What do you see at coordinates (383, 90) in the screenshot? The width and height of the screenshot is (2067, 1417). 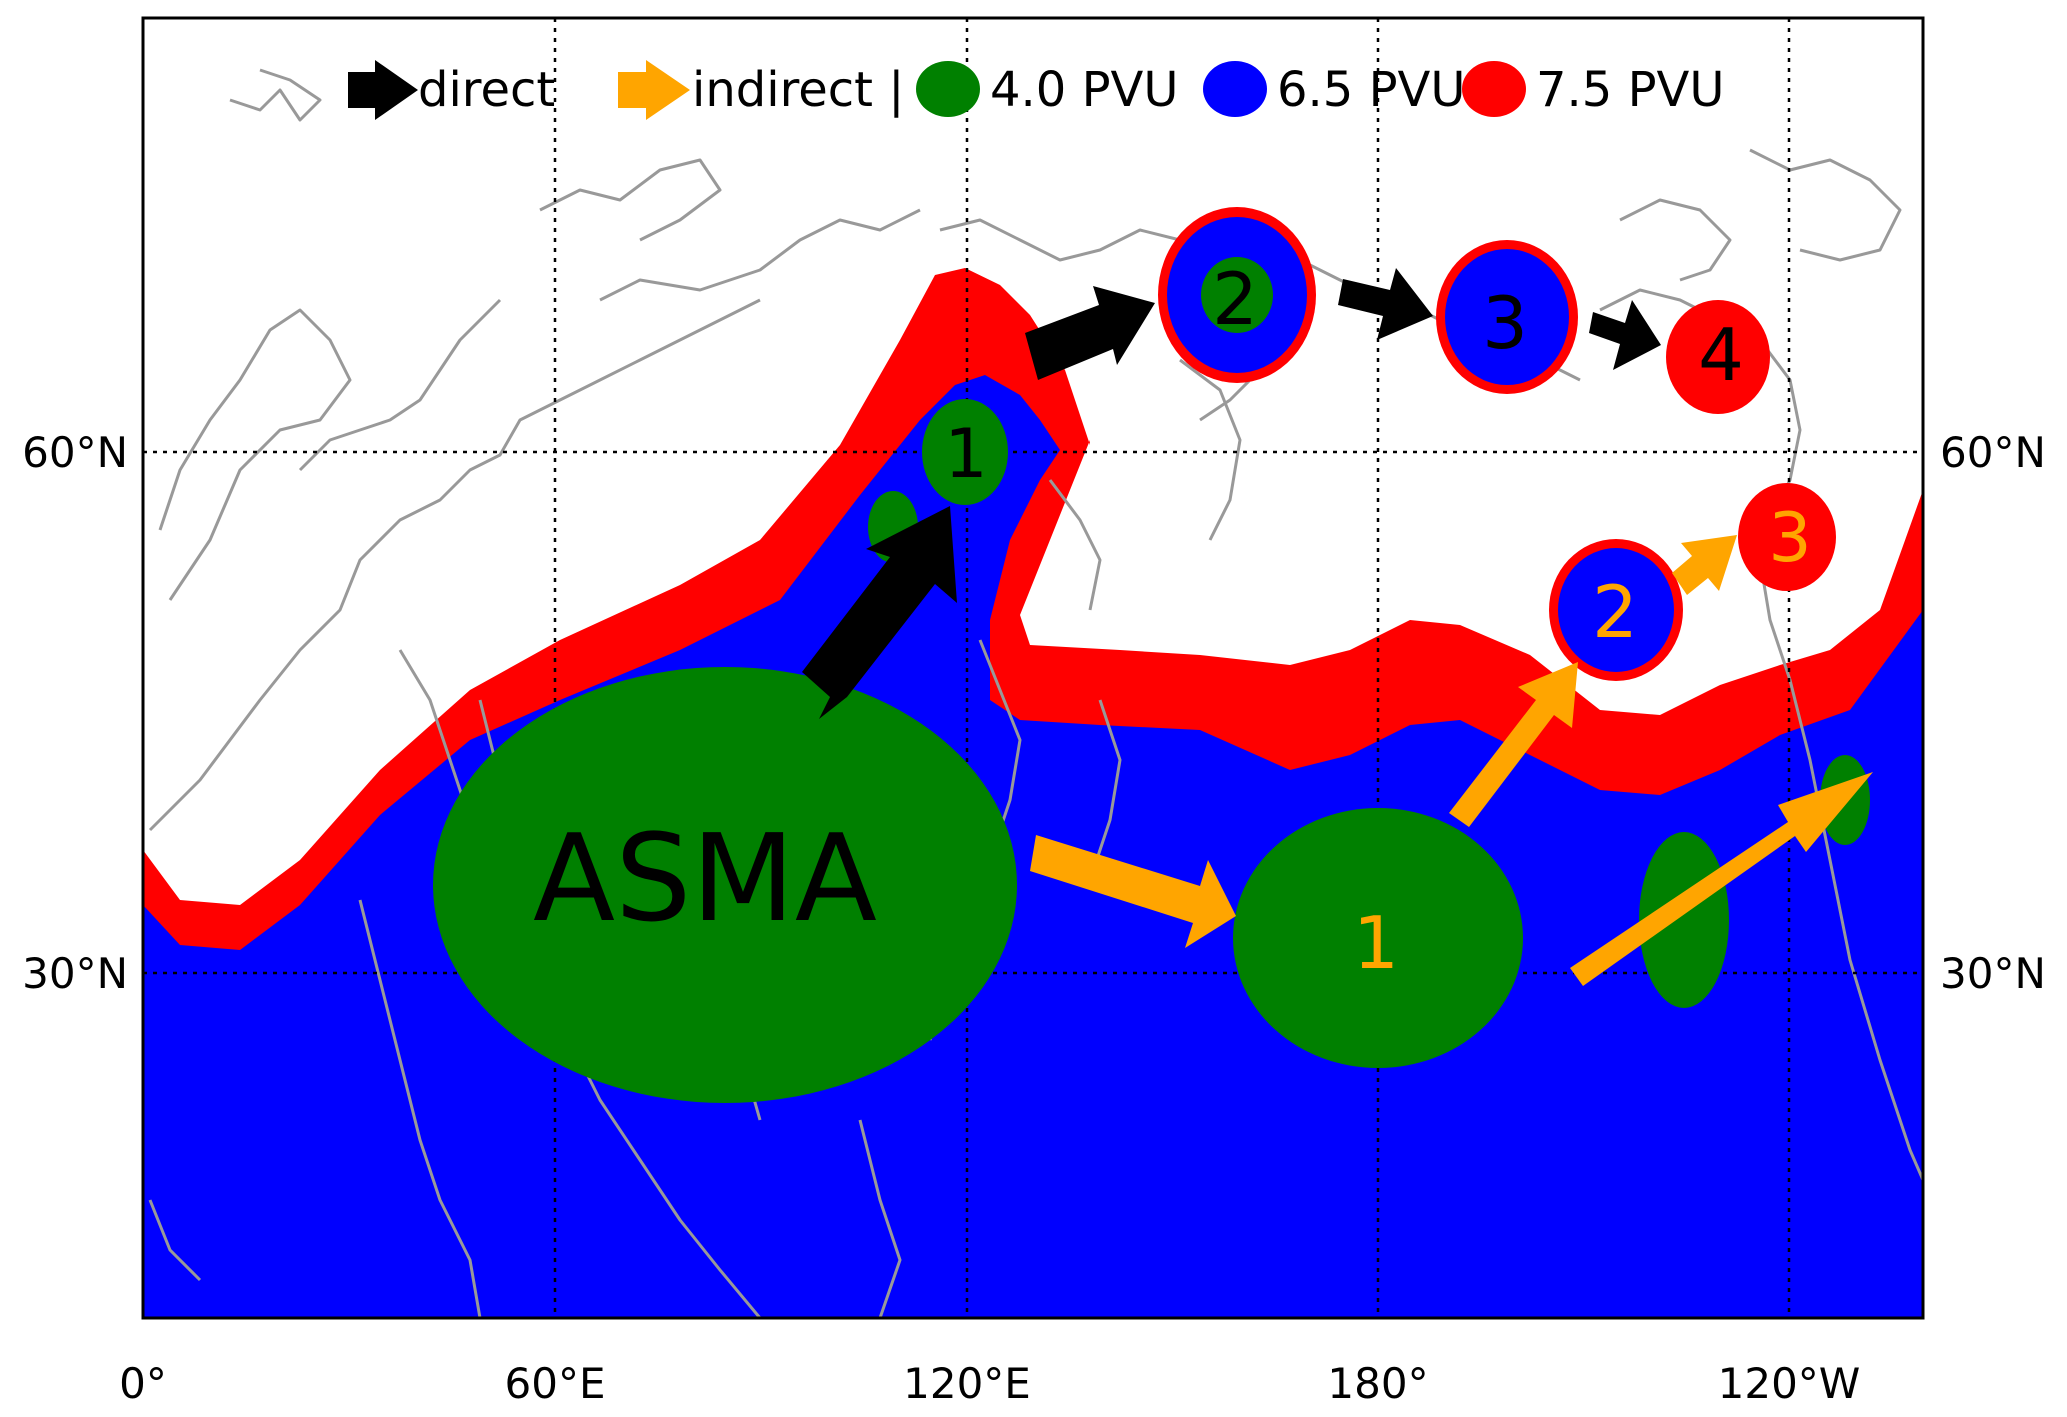 I see `legend-direct-arrow-icon` at bounding box center [383, 90].